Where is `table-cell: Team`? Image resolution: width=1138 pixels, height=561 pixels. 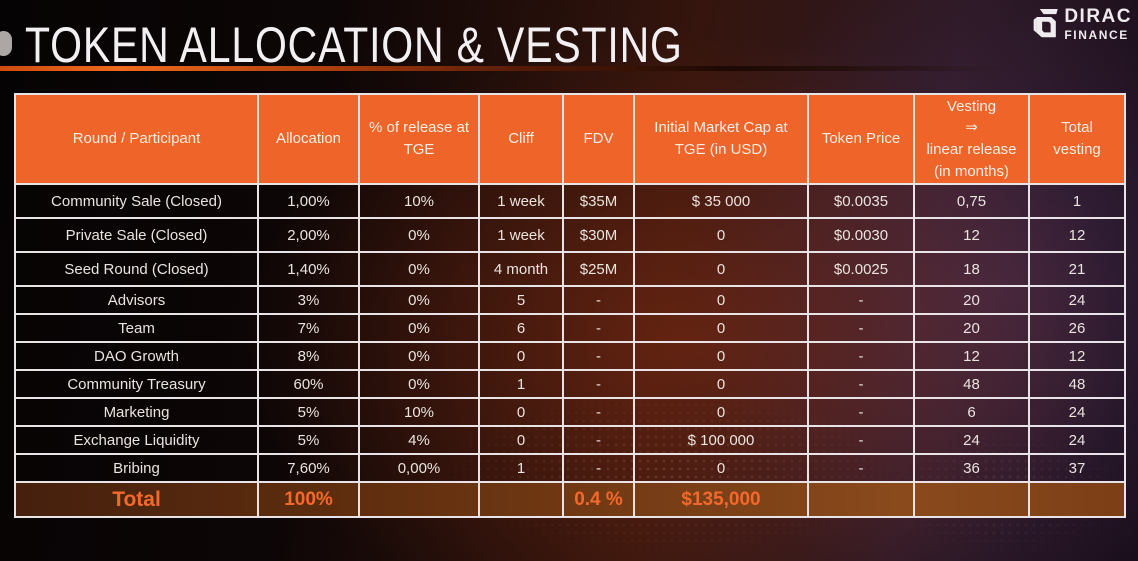
table-cell: Team is located at coordinates (136, 328).